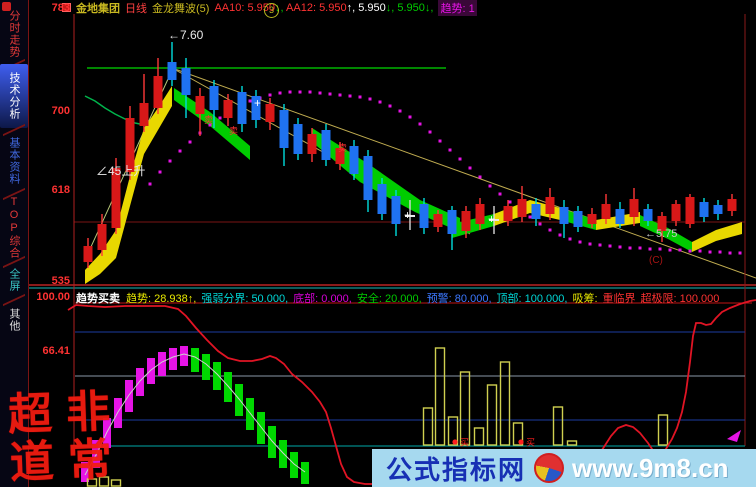 The image size is (756, 487). I want to click on sidebar-item-3: 基本资料, so click(14, 161).